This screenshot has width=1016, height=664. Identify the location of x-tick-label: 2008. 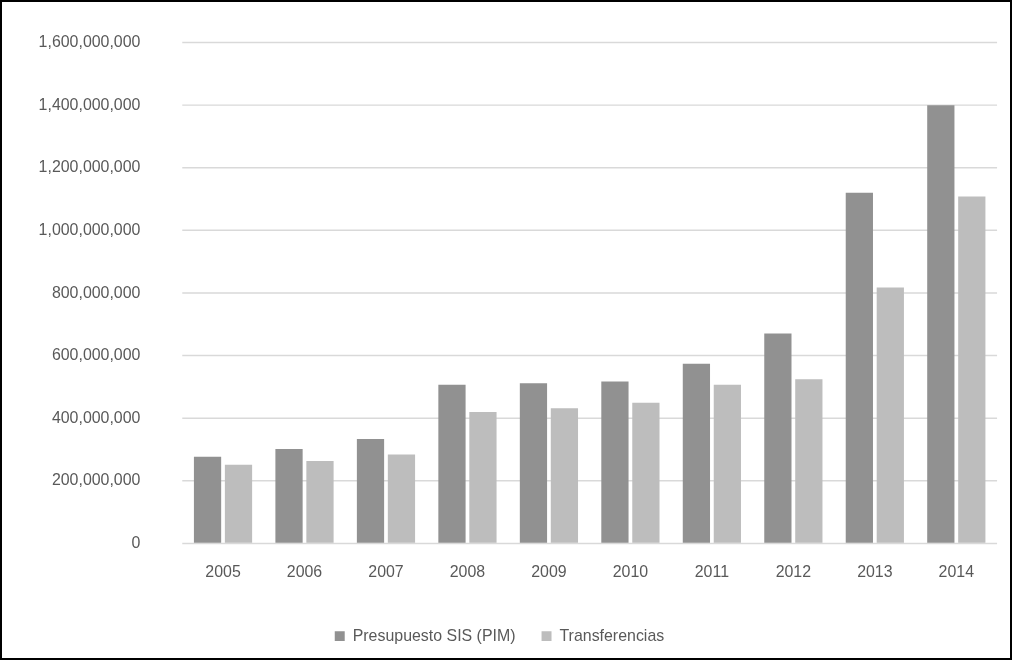
(467, 572).